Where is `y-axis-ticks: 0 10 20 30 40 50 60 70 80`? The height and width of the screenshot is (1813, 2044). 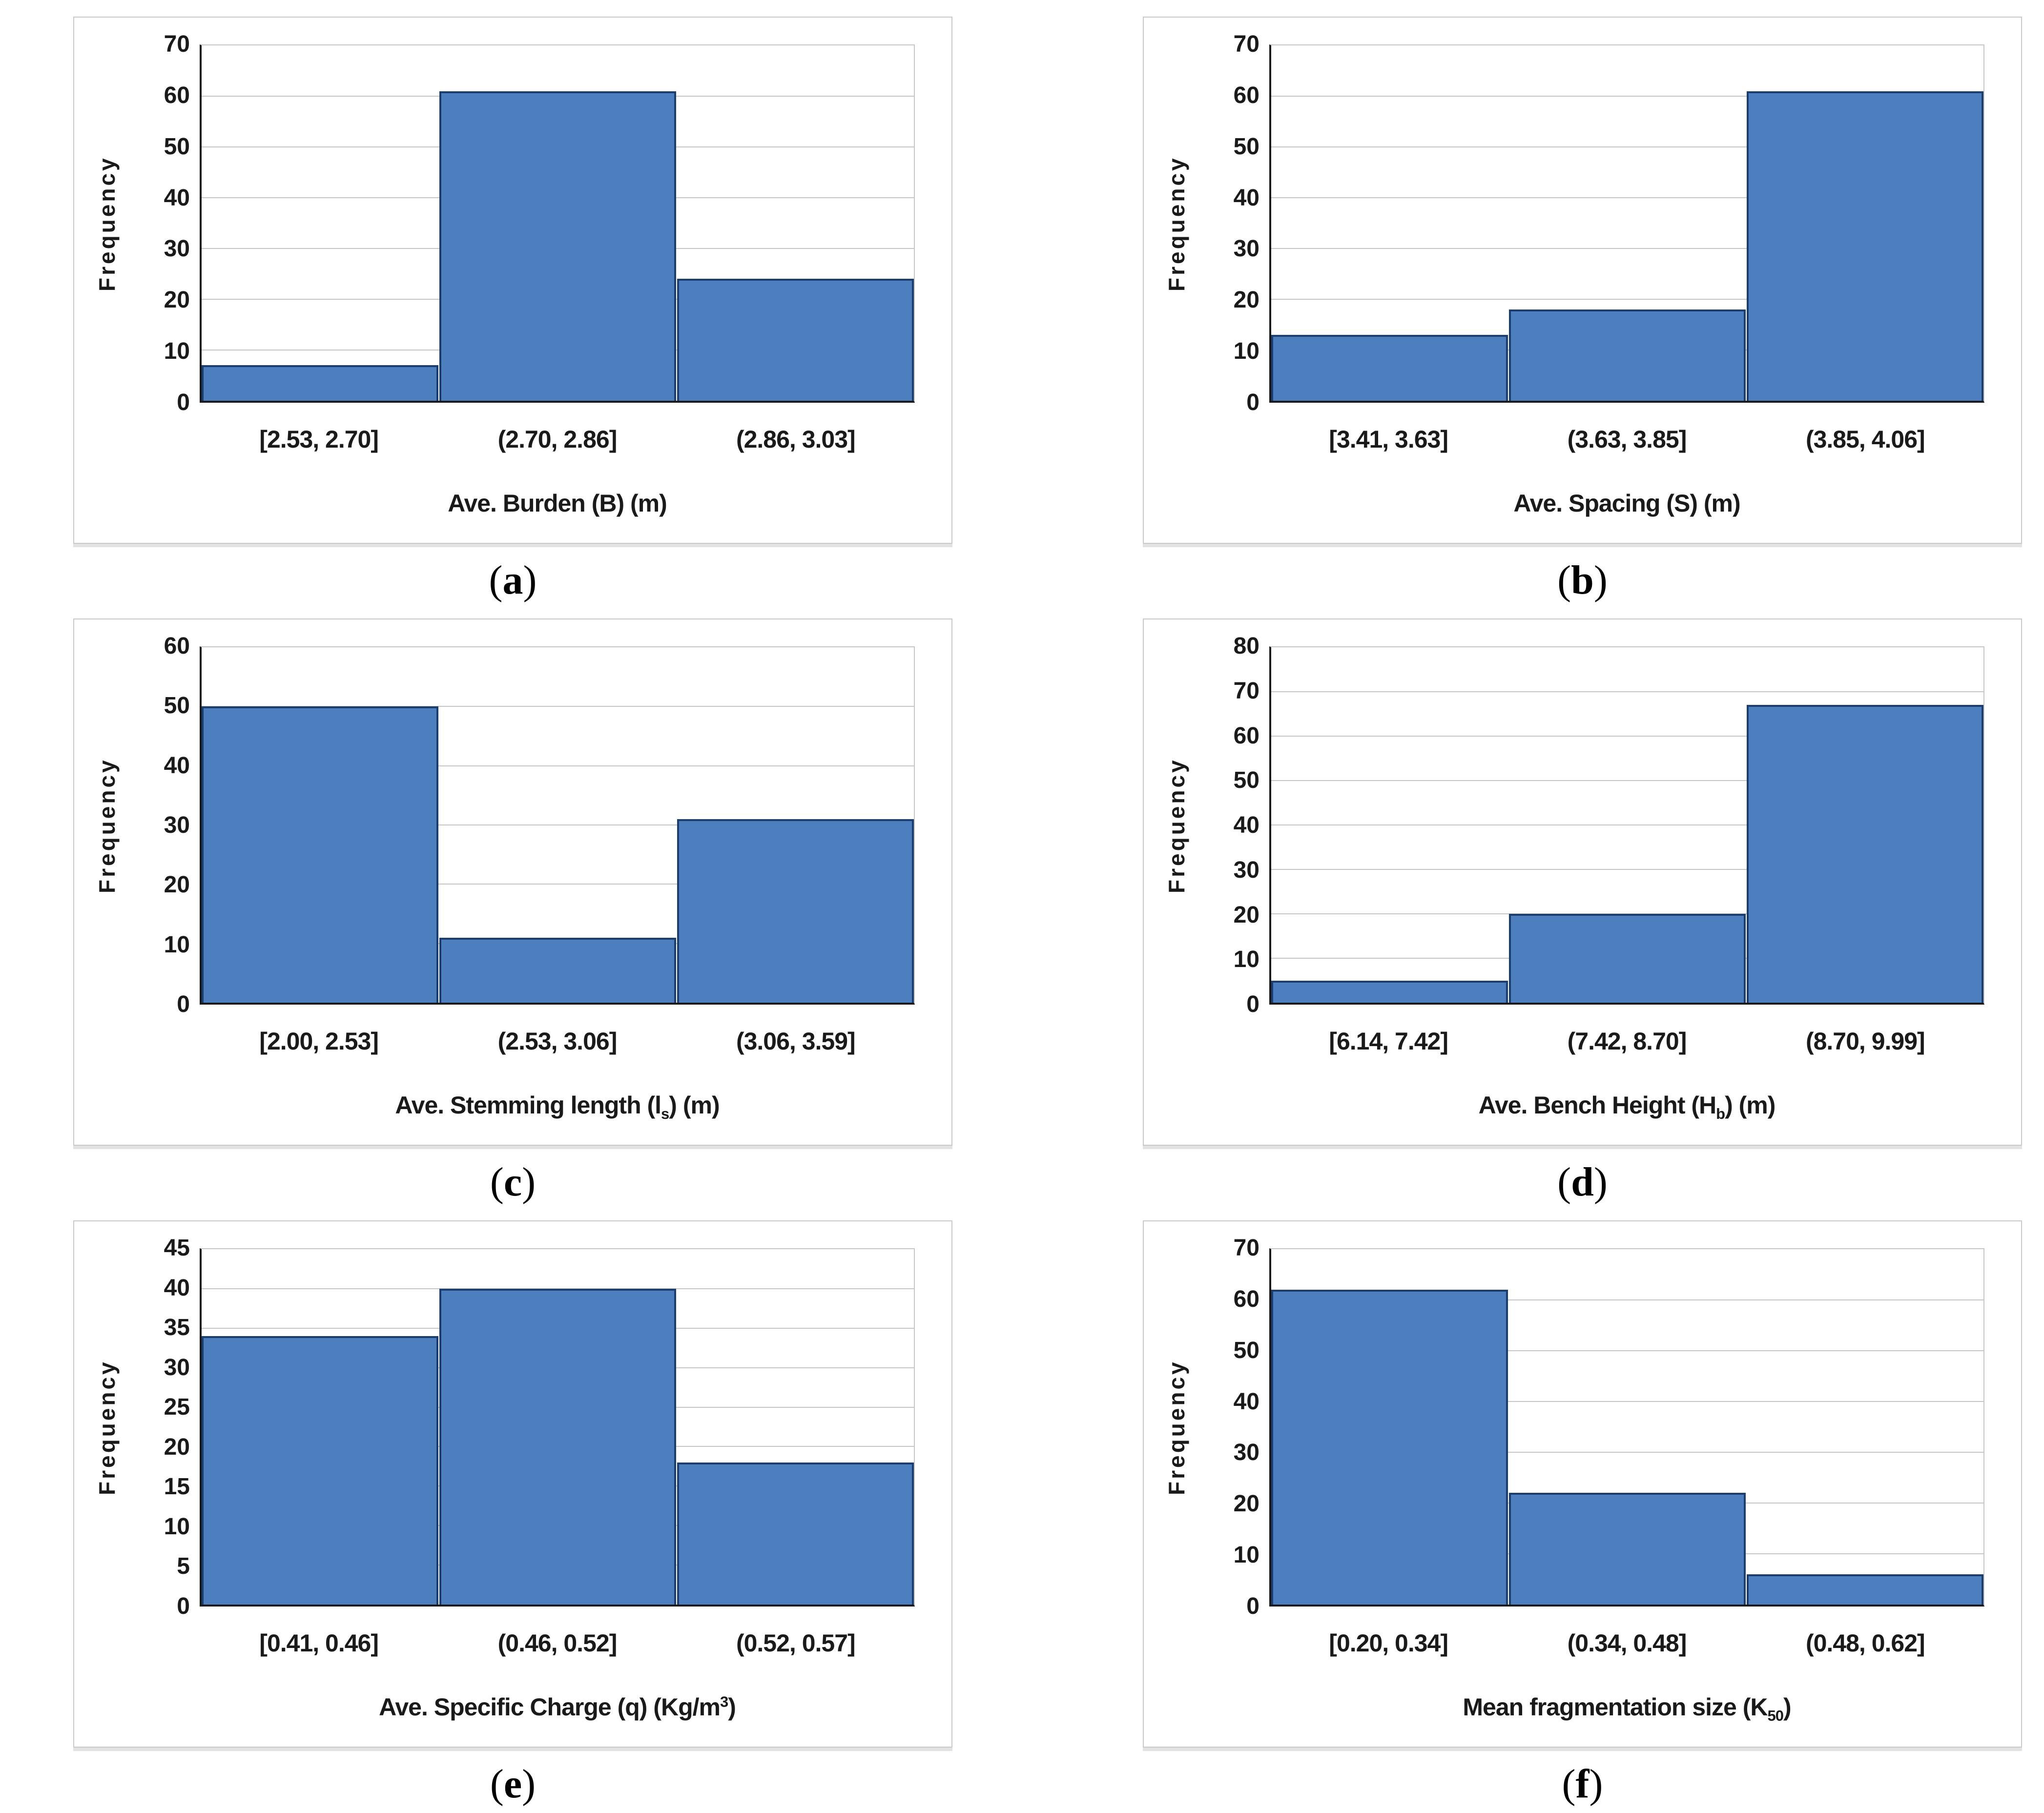 y-axis-ticks: 0 10 20 30 40 50 60 70 80 is located at coordinates (1230, 826).